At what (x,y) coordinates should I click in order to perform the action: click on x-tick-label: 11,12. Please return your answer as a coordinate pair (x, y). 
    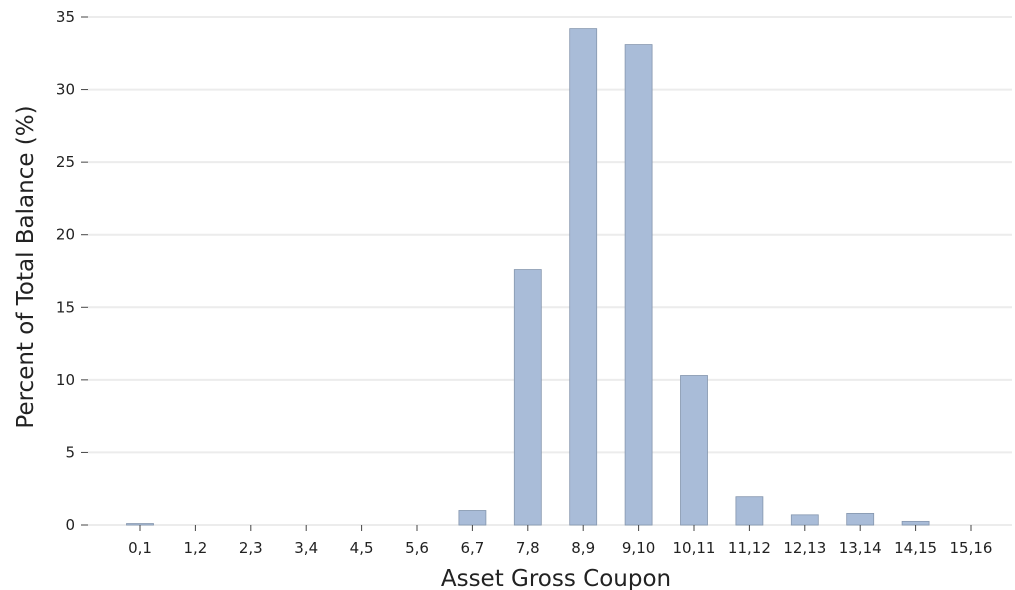
    Looking at the image, I should click on (749, 548).